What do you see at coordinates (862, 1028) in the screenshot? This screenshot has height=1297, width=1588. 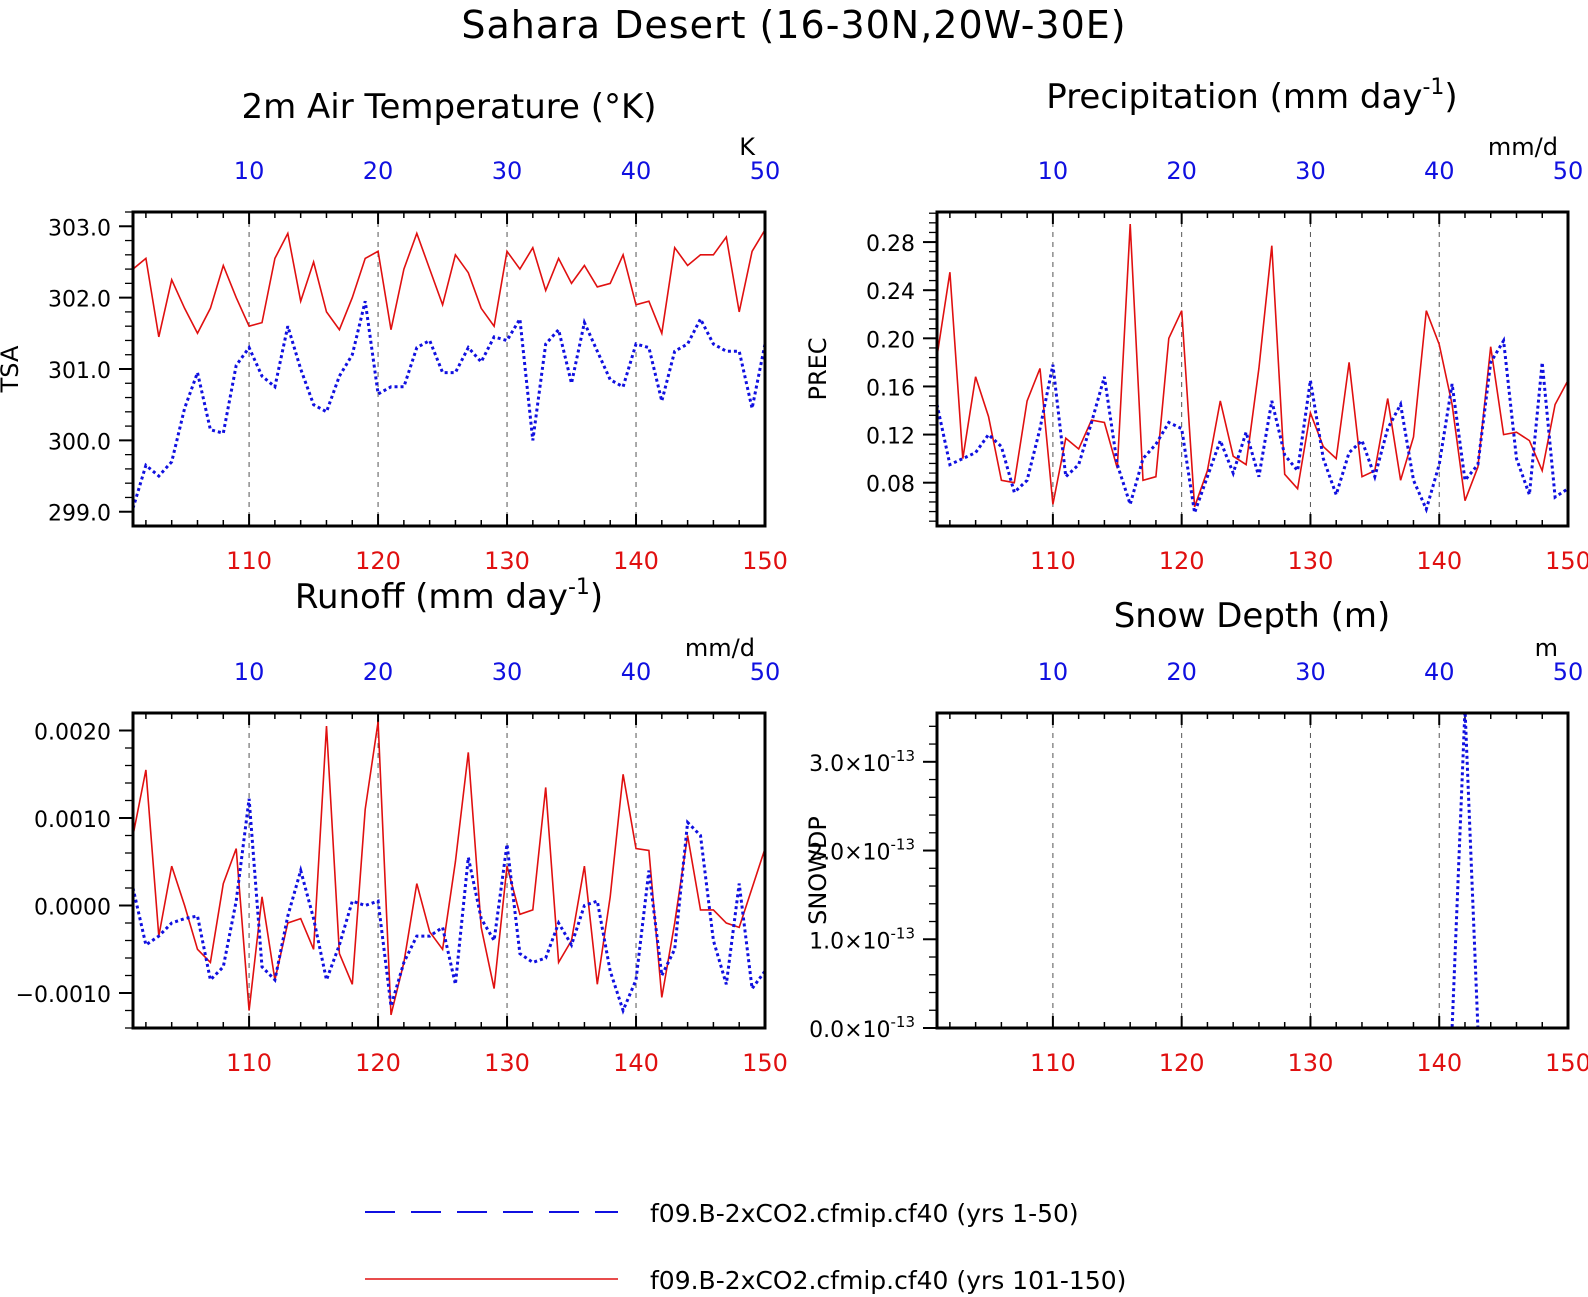 I see `y-tick-label: 0.0×10⁻¹³` at bounding box center [862, 1028].